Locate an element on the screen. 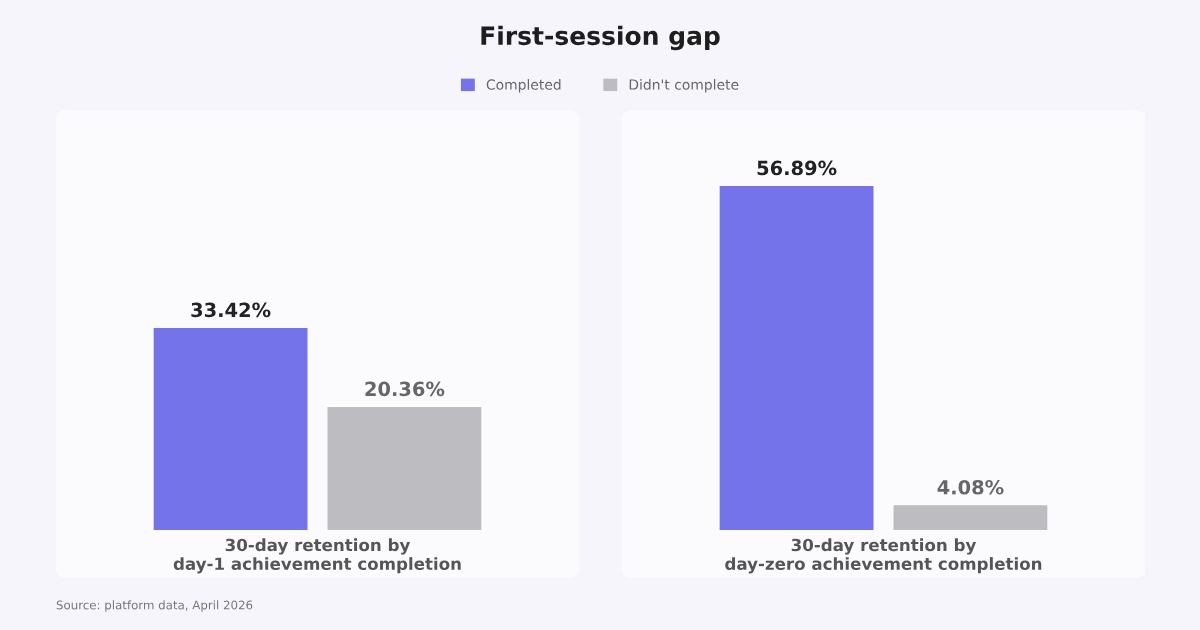  data-label: 56.89% is located at coordinates (797, 168).